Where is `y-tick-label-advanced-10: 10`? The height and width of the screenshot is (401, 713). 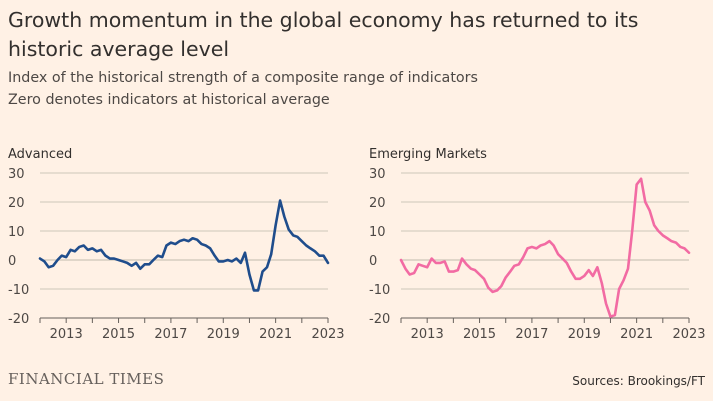 y-tick-label-advanced-10: 10 is located at coordinates (16, 232).